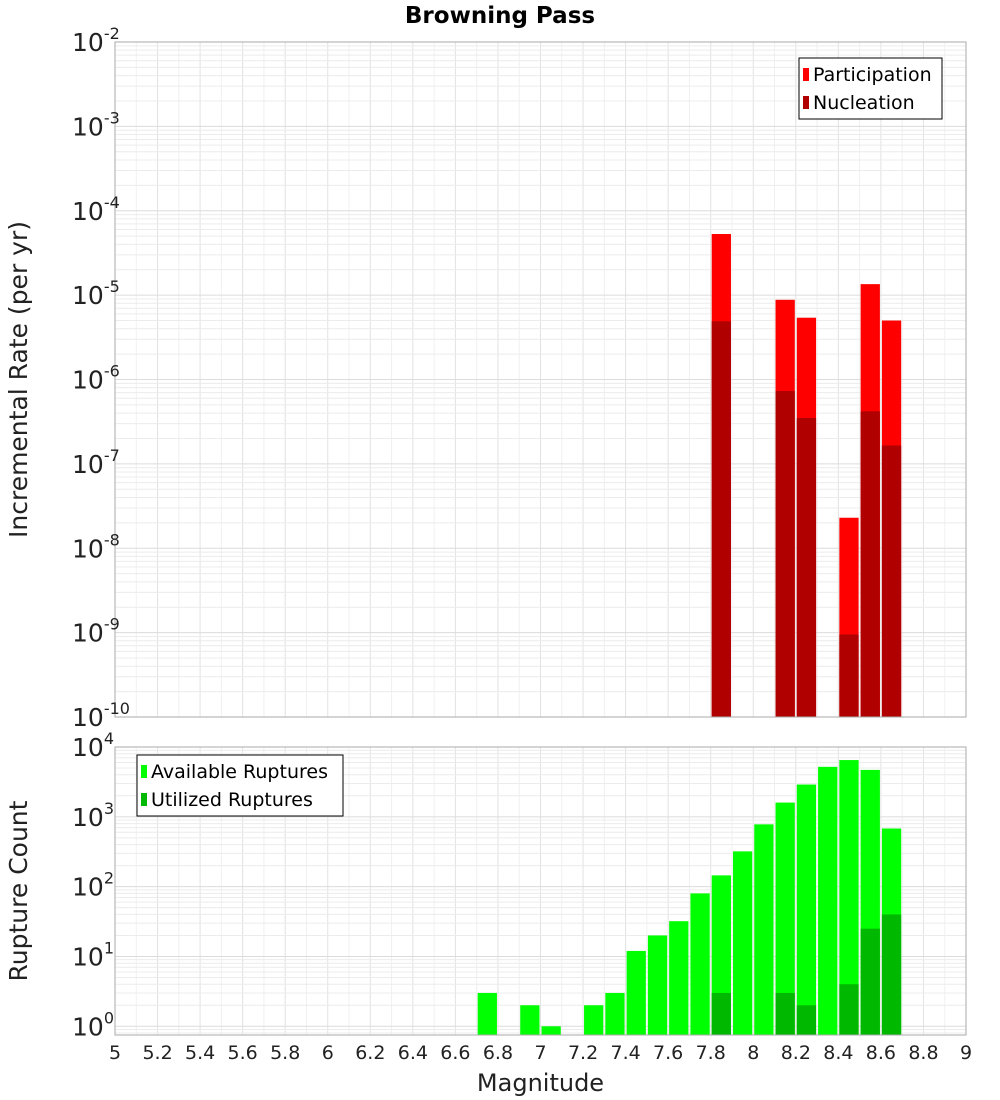 This screenshot has width=1000, height=1100. I want to click on x-tick-label: 7.2, so click(583, 1053).